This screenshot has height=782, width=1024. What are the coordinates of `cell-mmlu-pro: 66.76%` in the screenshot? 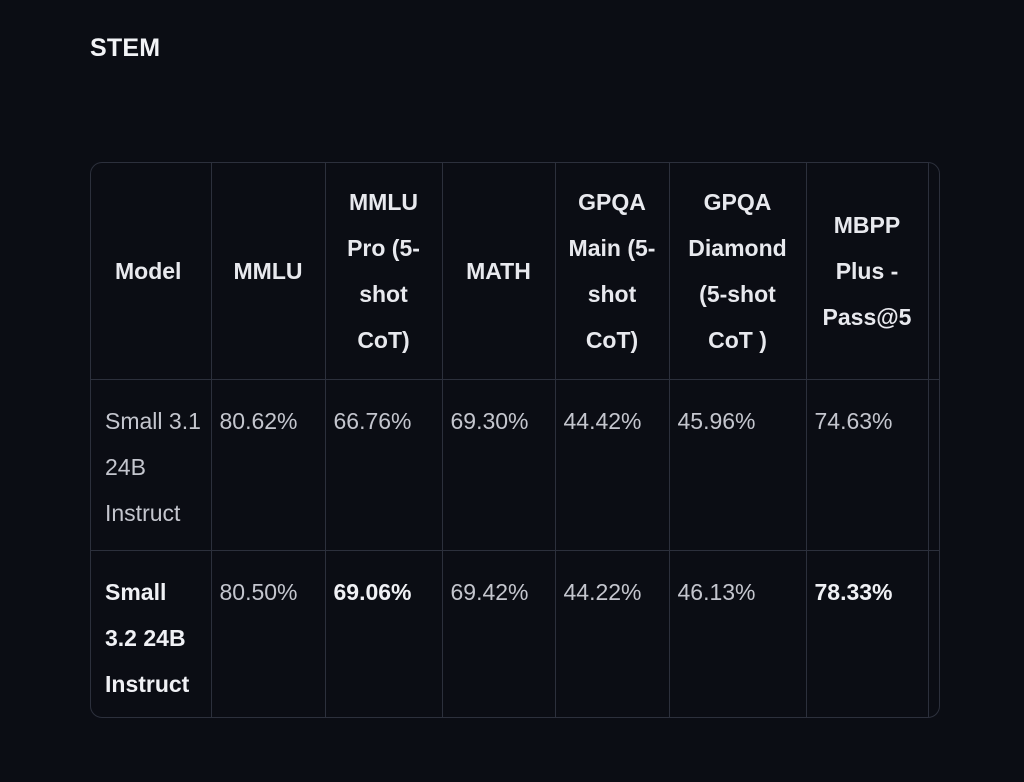 It's located at (384, 465).